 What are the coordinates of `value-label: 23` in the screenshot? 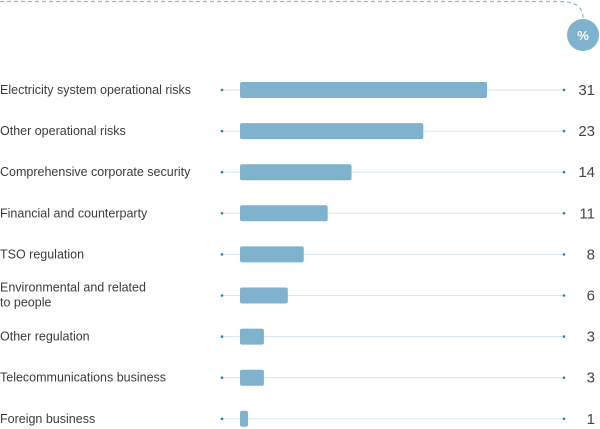 It's located at (586, 131).